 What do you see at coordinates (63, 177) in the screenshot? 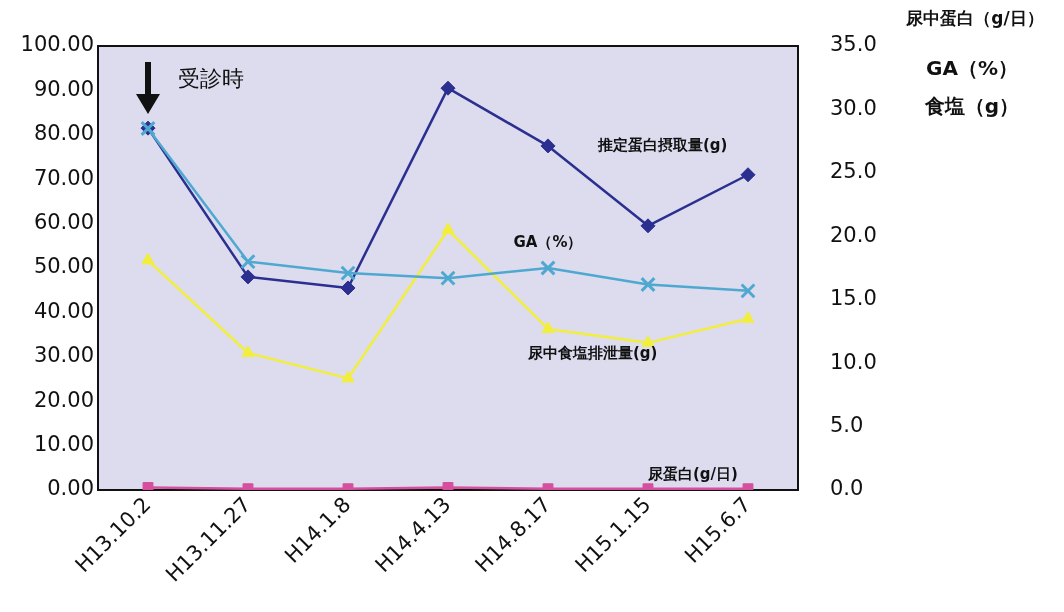
I see `y-tick-label: 70.00` at bounding box center [63, 177].